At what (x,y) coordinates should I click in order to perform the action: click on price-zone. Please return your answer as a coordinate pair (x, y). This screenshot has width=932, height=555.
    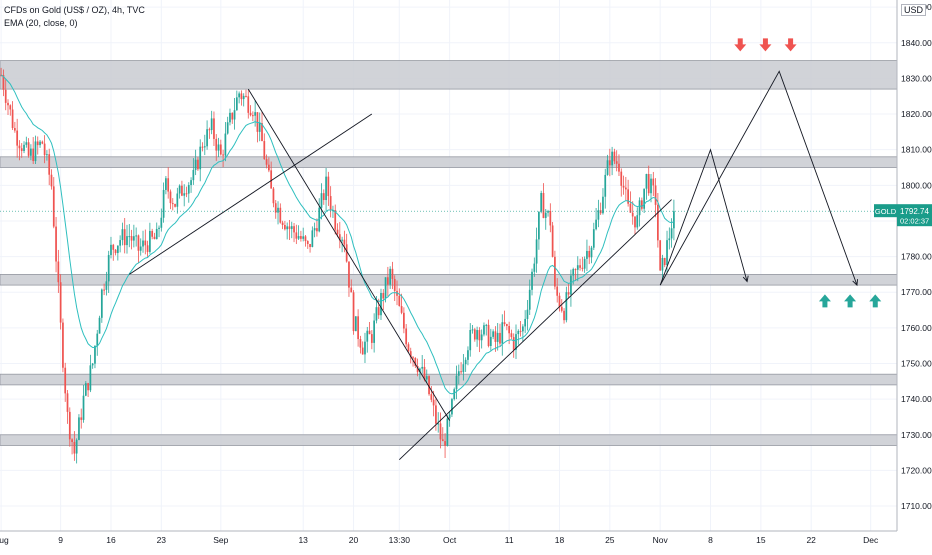
    Looking at the image, I should click on (449, 440).